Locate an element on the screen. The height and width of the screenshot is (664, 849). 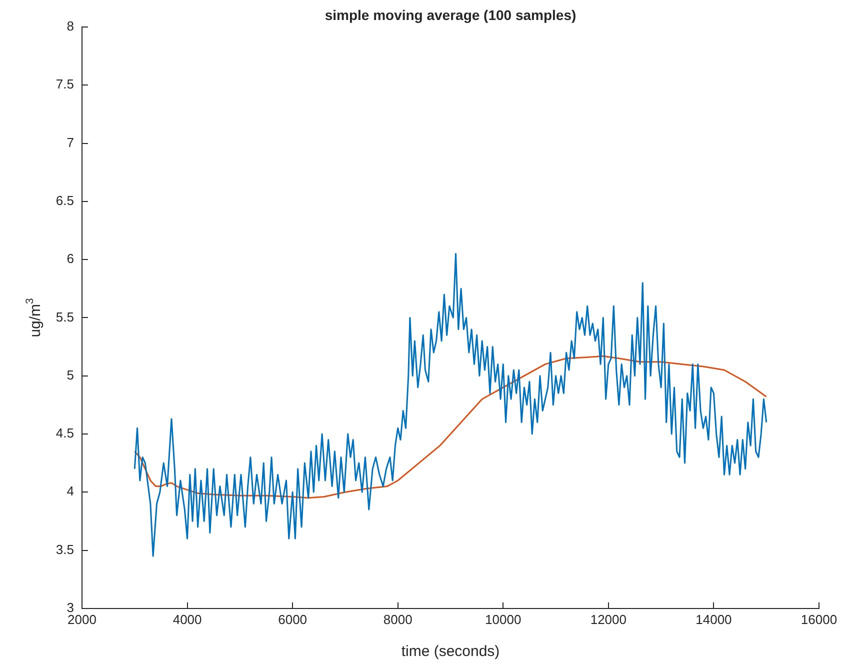
x-tick-label: 8000 is located at coordinates (397, 619).